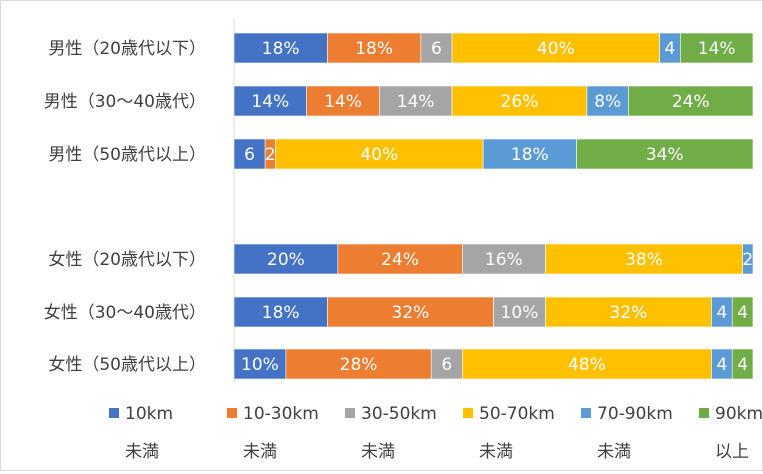 The height and width of the screenshot is (474, 763). I want to click on data-label: 38%, so click(644, 260).